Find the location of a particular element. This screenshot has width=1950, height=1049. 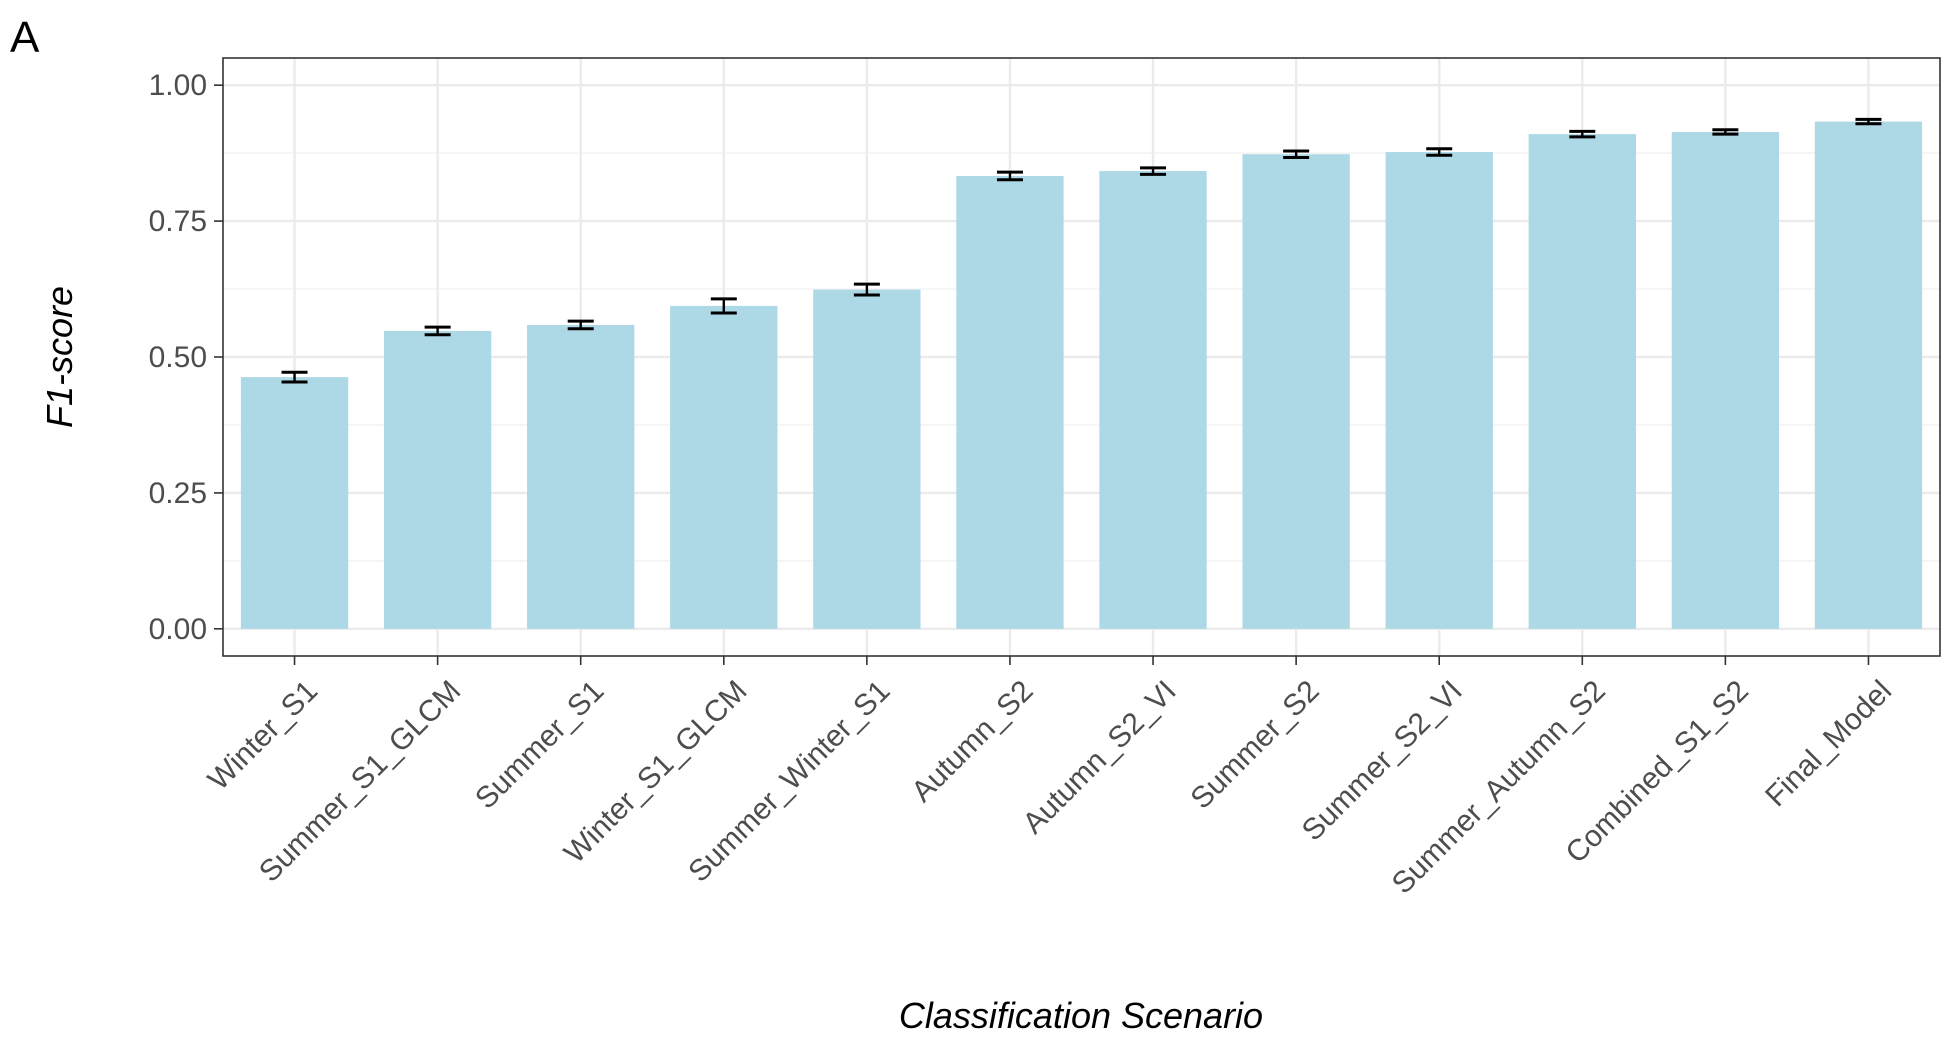

y-tick-label: 0.25 is located at coordinates (178, 493).